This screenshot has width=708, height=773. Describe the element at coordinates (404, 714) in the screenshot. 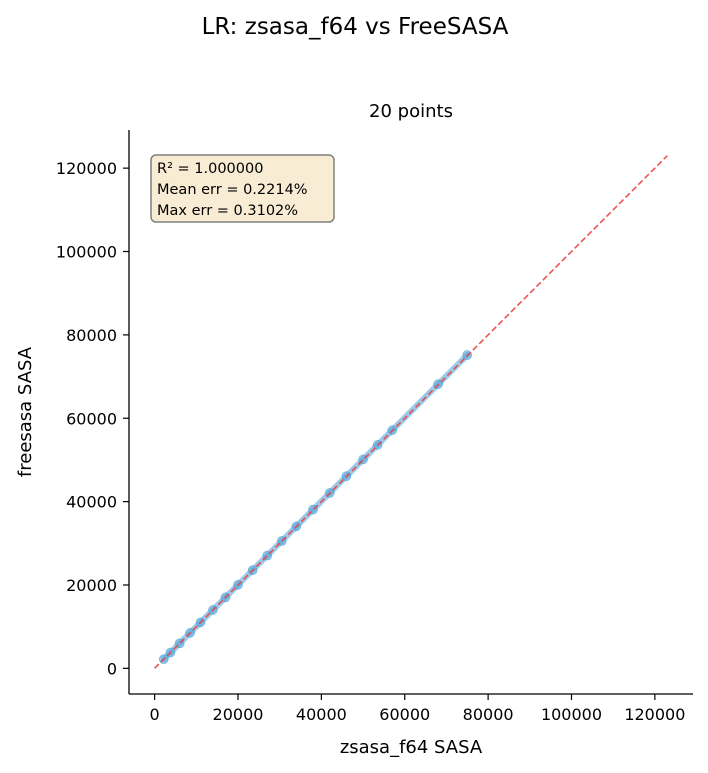

I see `x-tick-label: 60000` at that location.